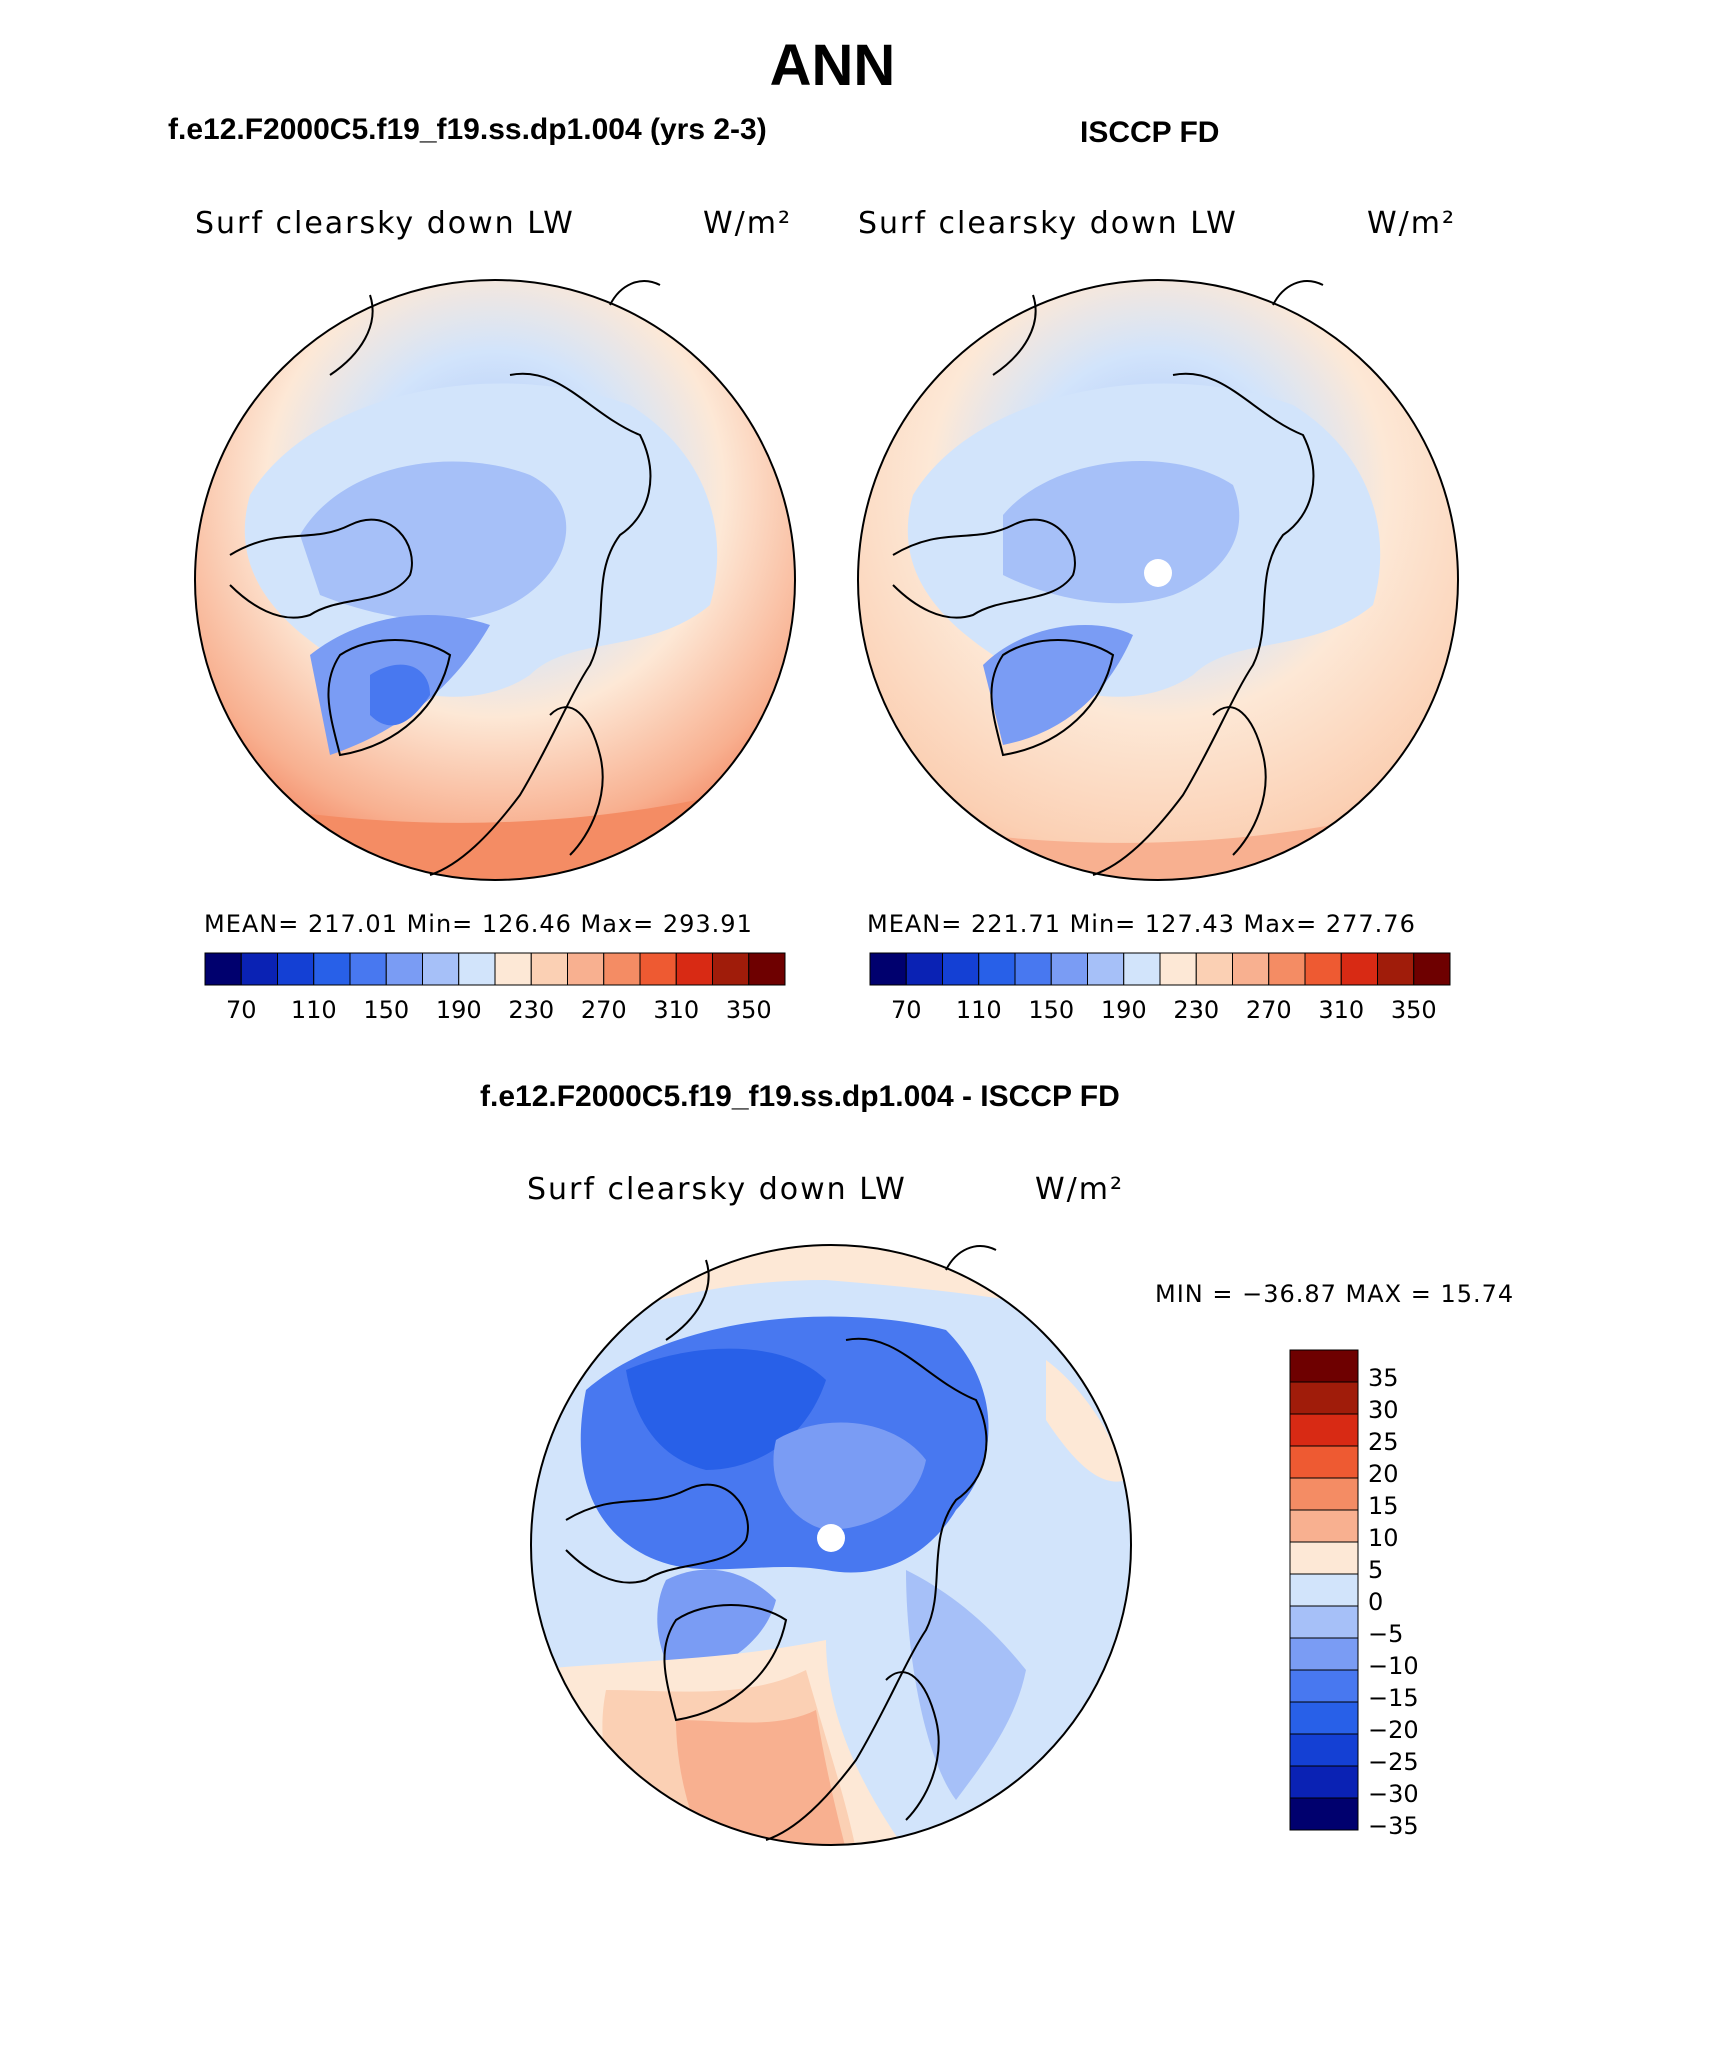 The width and height of the screenshot is (1710, 2061). What do you see at coordinates (1383, 1442) in the screenshot?
I see `colorbar-tick-label: 25` at bounding box center [1383, 1442].